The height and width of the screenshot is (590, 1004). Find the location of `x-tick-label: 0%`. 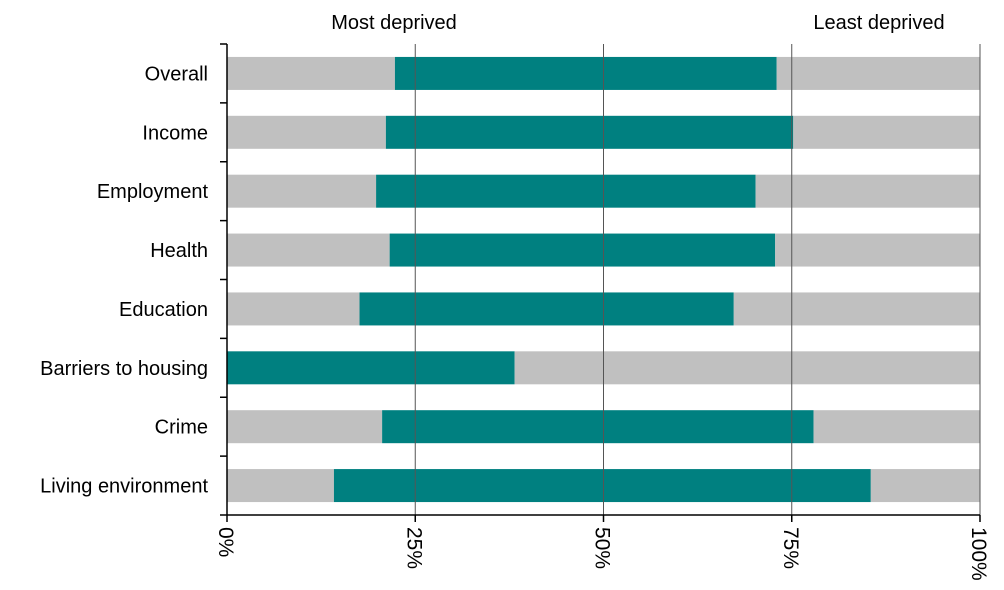

x-tick-label: 0% is located at coordinates (225, 542).